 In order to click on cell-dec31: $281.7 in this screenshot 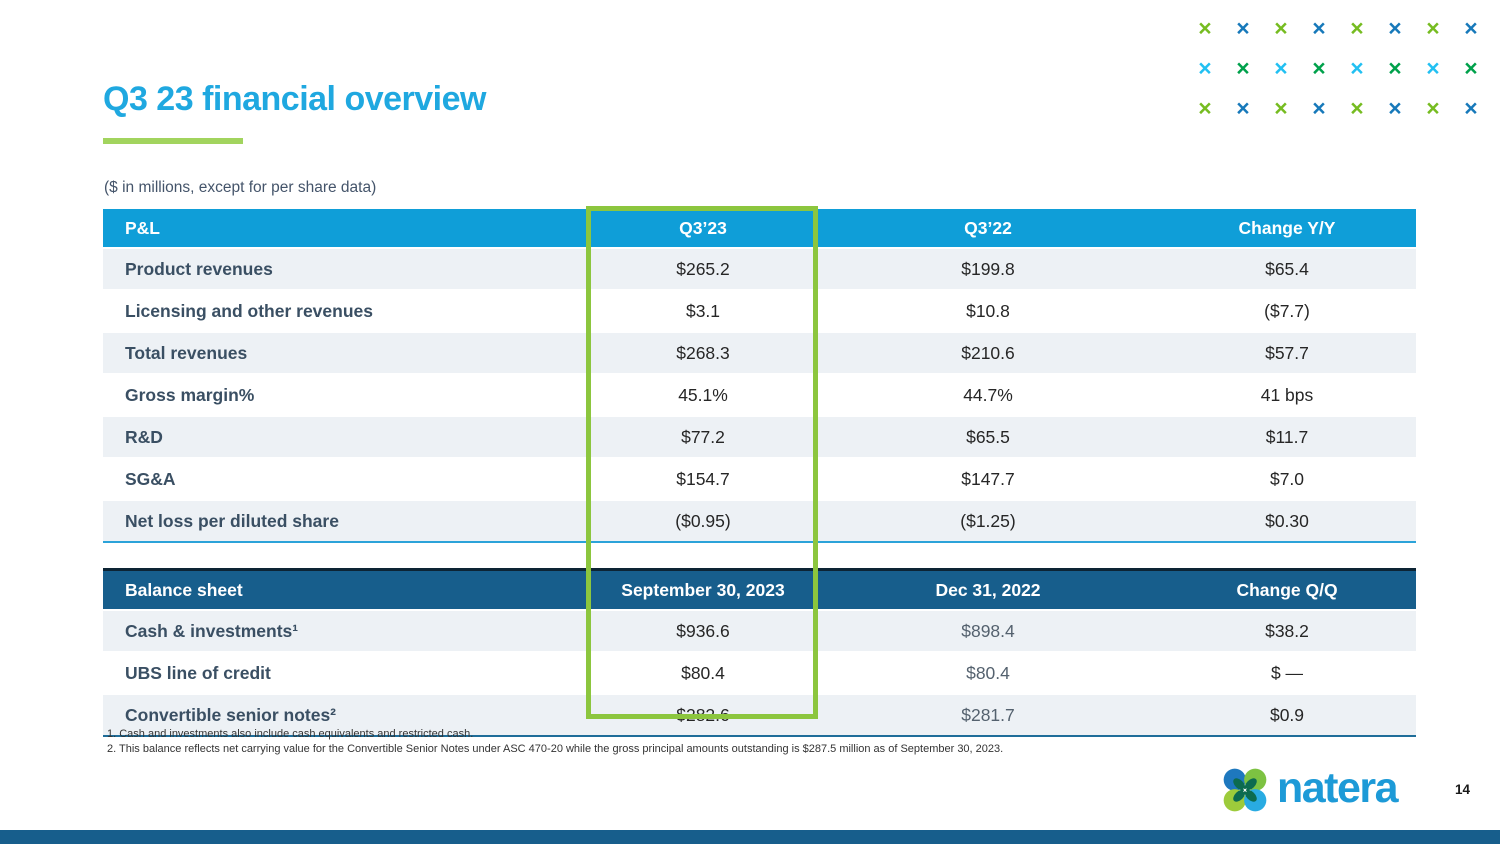, I will do `click(988, 715)`.